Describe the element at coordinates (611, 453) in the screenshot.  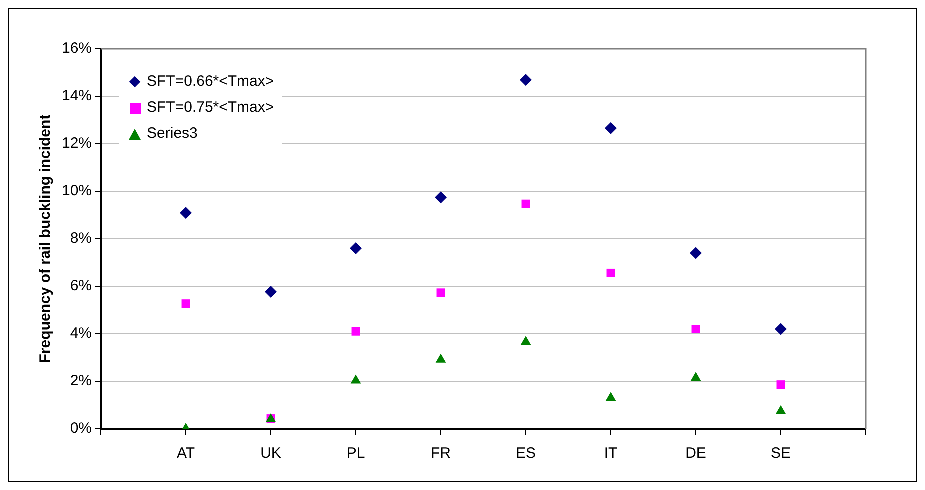
I see `x-tick-label: IT` at that location.